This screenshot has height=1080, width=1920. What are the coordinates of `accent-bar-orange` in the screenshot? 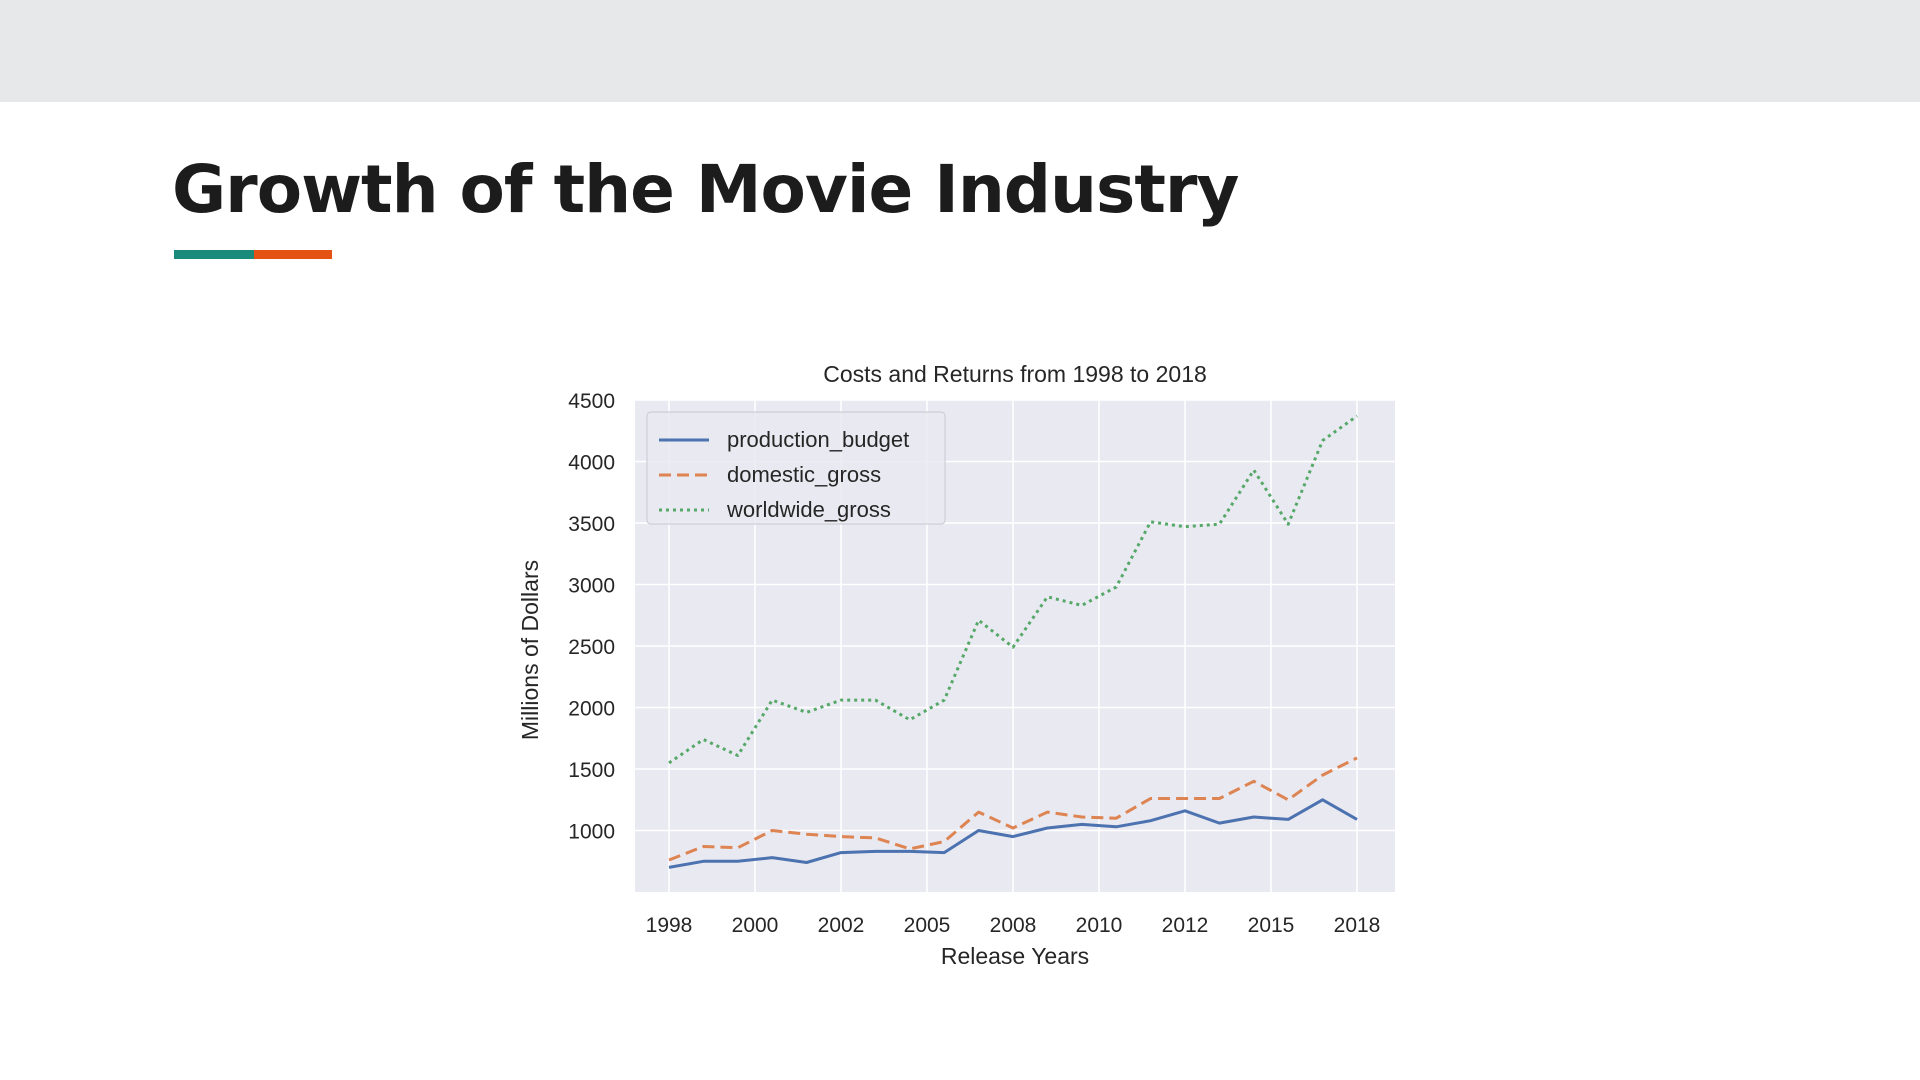 It's located at (293, 254).